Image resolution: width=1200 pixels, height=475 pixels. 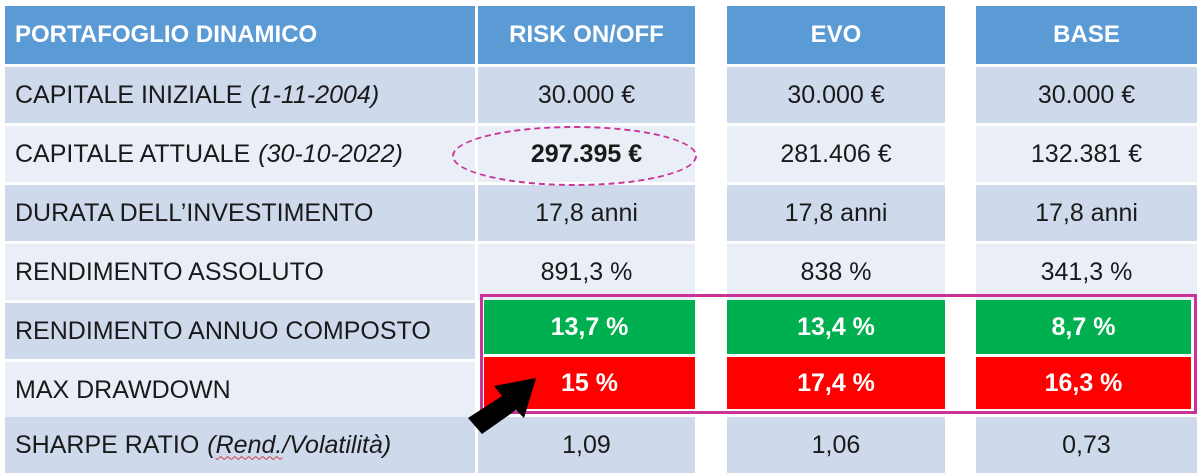 I want to click on row-label-note-part1: Rend., so click(x=249, y=444).